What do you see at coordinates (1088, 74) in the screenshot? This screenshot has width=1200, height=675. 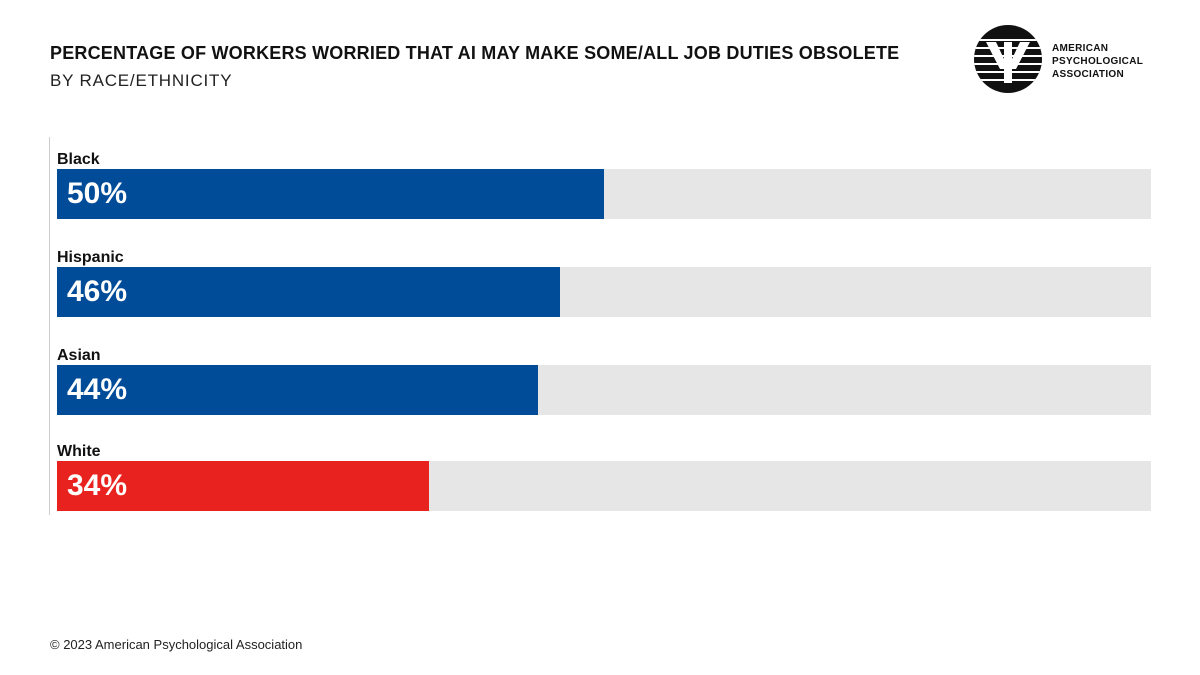 I see `logo-line: ASSOCIATION` at bounding box center [1088, 74].